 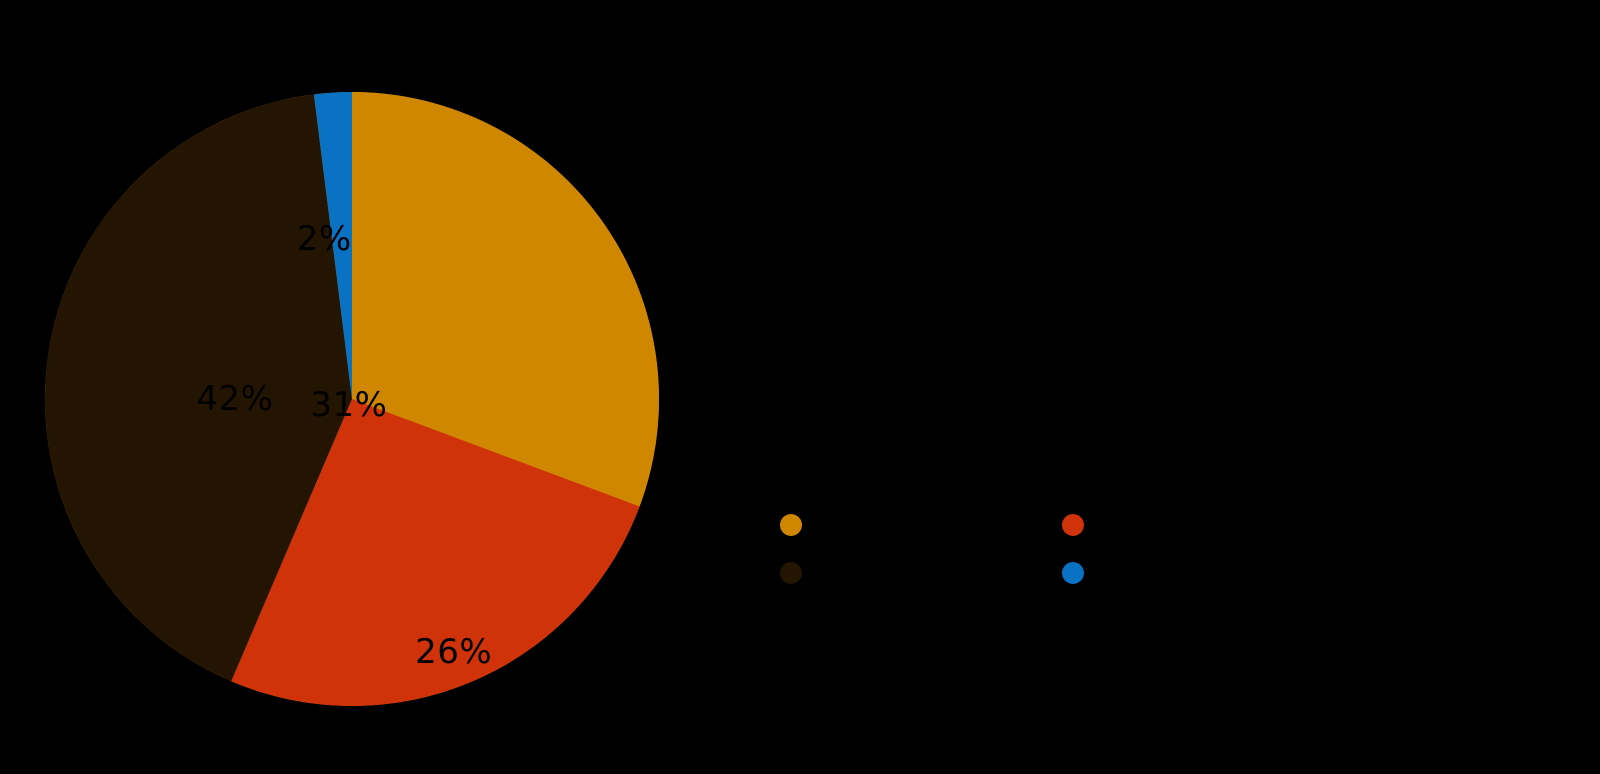 I want to click on legend-swatch-red-icon, so click(x=1073, y=525).